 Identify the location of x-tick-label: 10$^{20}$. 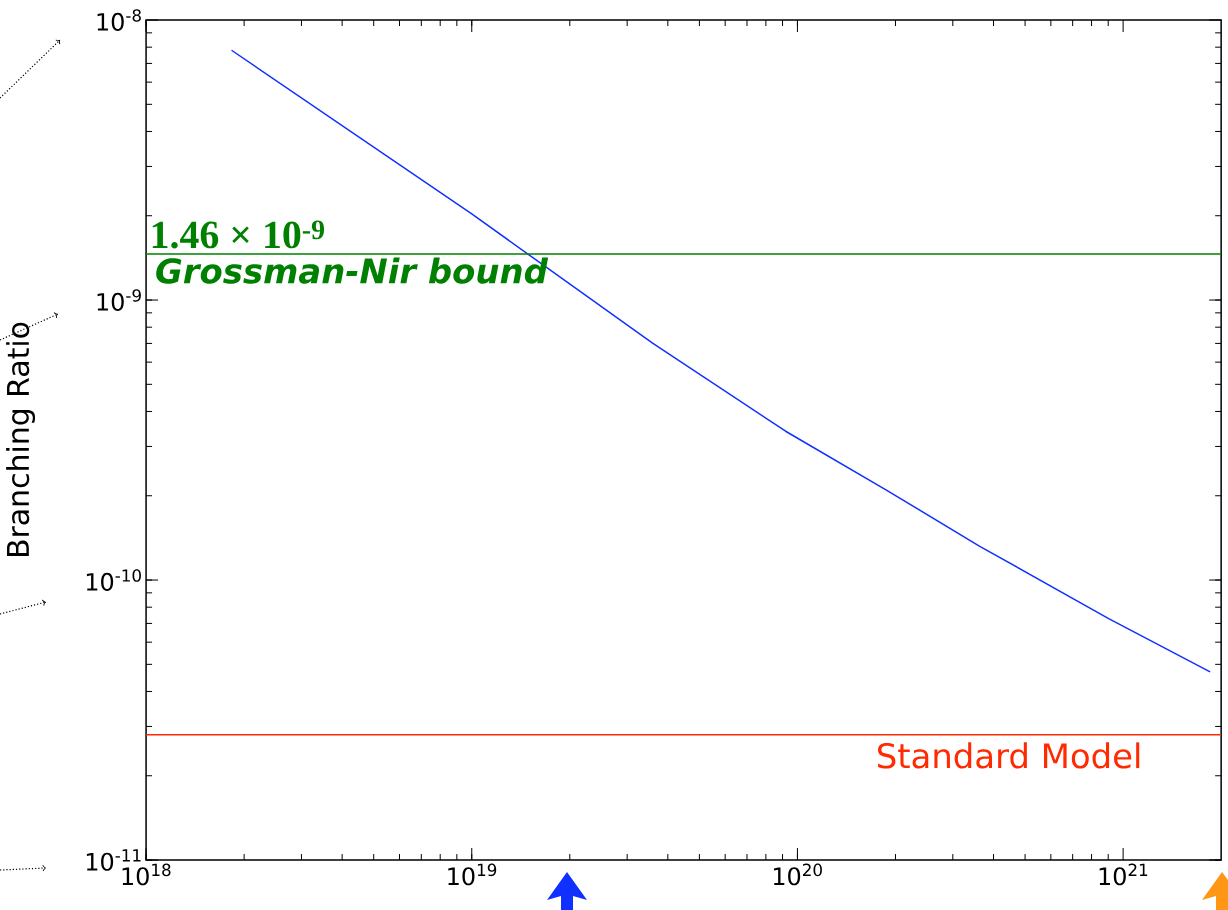
(797, 874).